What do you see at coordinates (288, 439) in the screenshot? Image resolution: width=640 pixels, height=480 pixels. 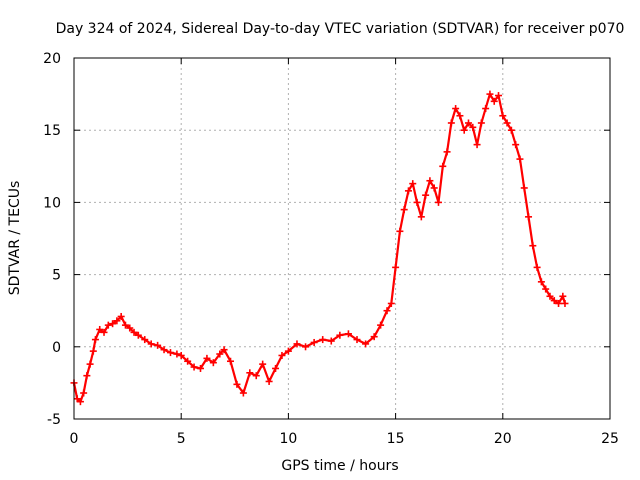 I see `x-tick-label: 10` at bounding box center [288, 439].